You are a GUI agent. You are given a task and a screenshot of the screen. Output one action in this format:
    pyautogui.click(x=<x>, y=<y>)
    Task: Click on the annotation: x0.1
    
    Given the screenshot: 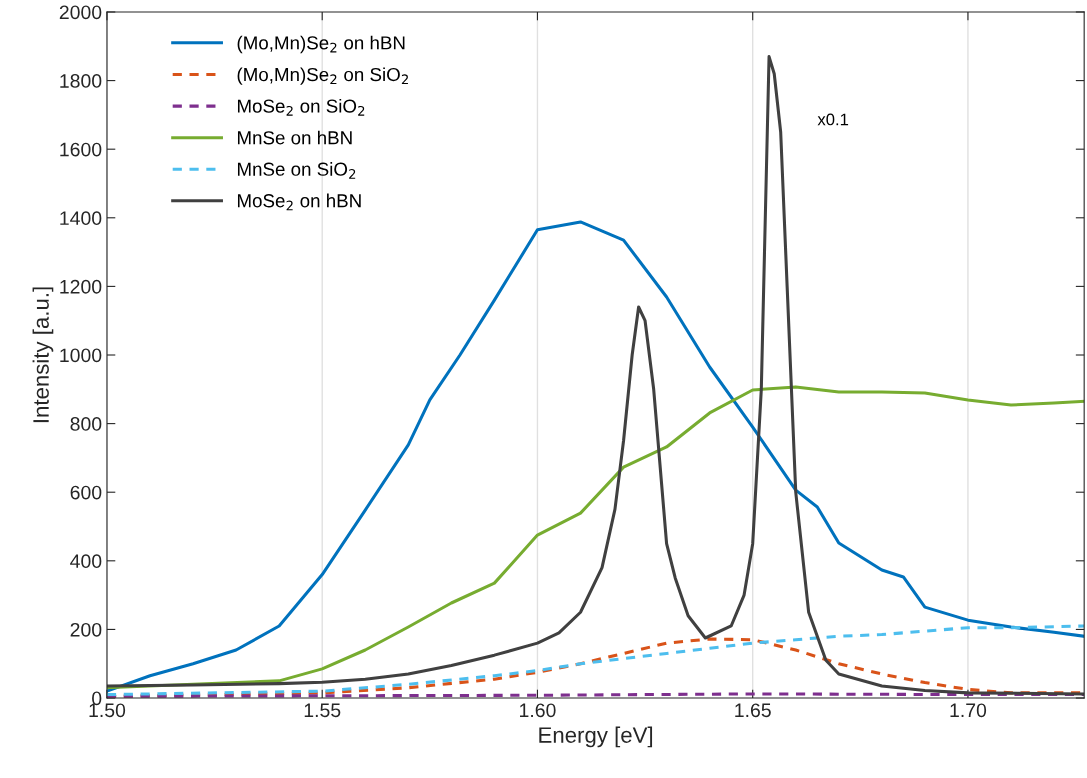 What is the action you would take?
    pyautogui.click(x=833, y=119)
    